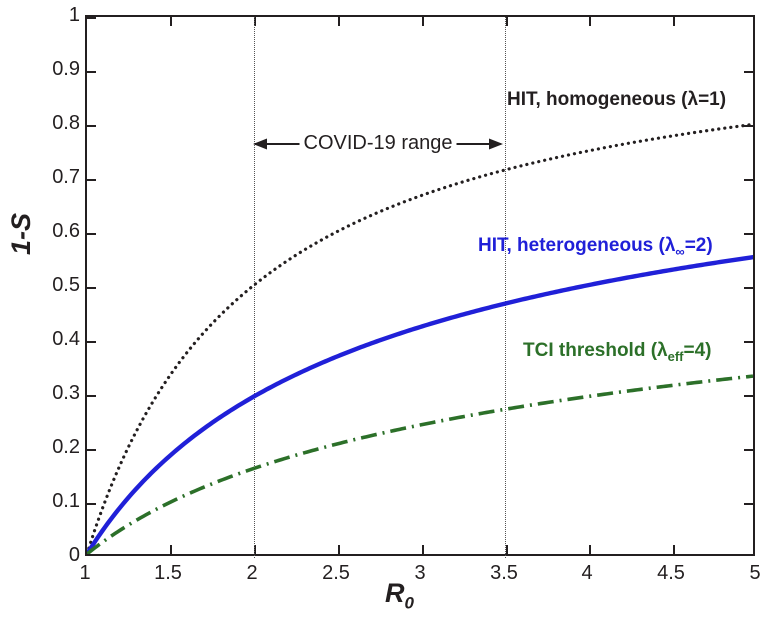  Describe the element at coordinates (85, 573) in the screenshot. I see `x-tick-label: 1` at that location.